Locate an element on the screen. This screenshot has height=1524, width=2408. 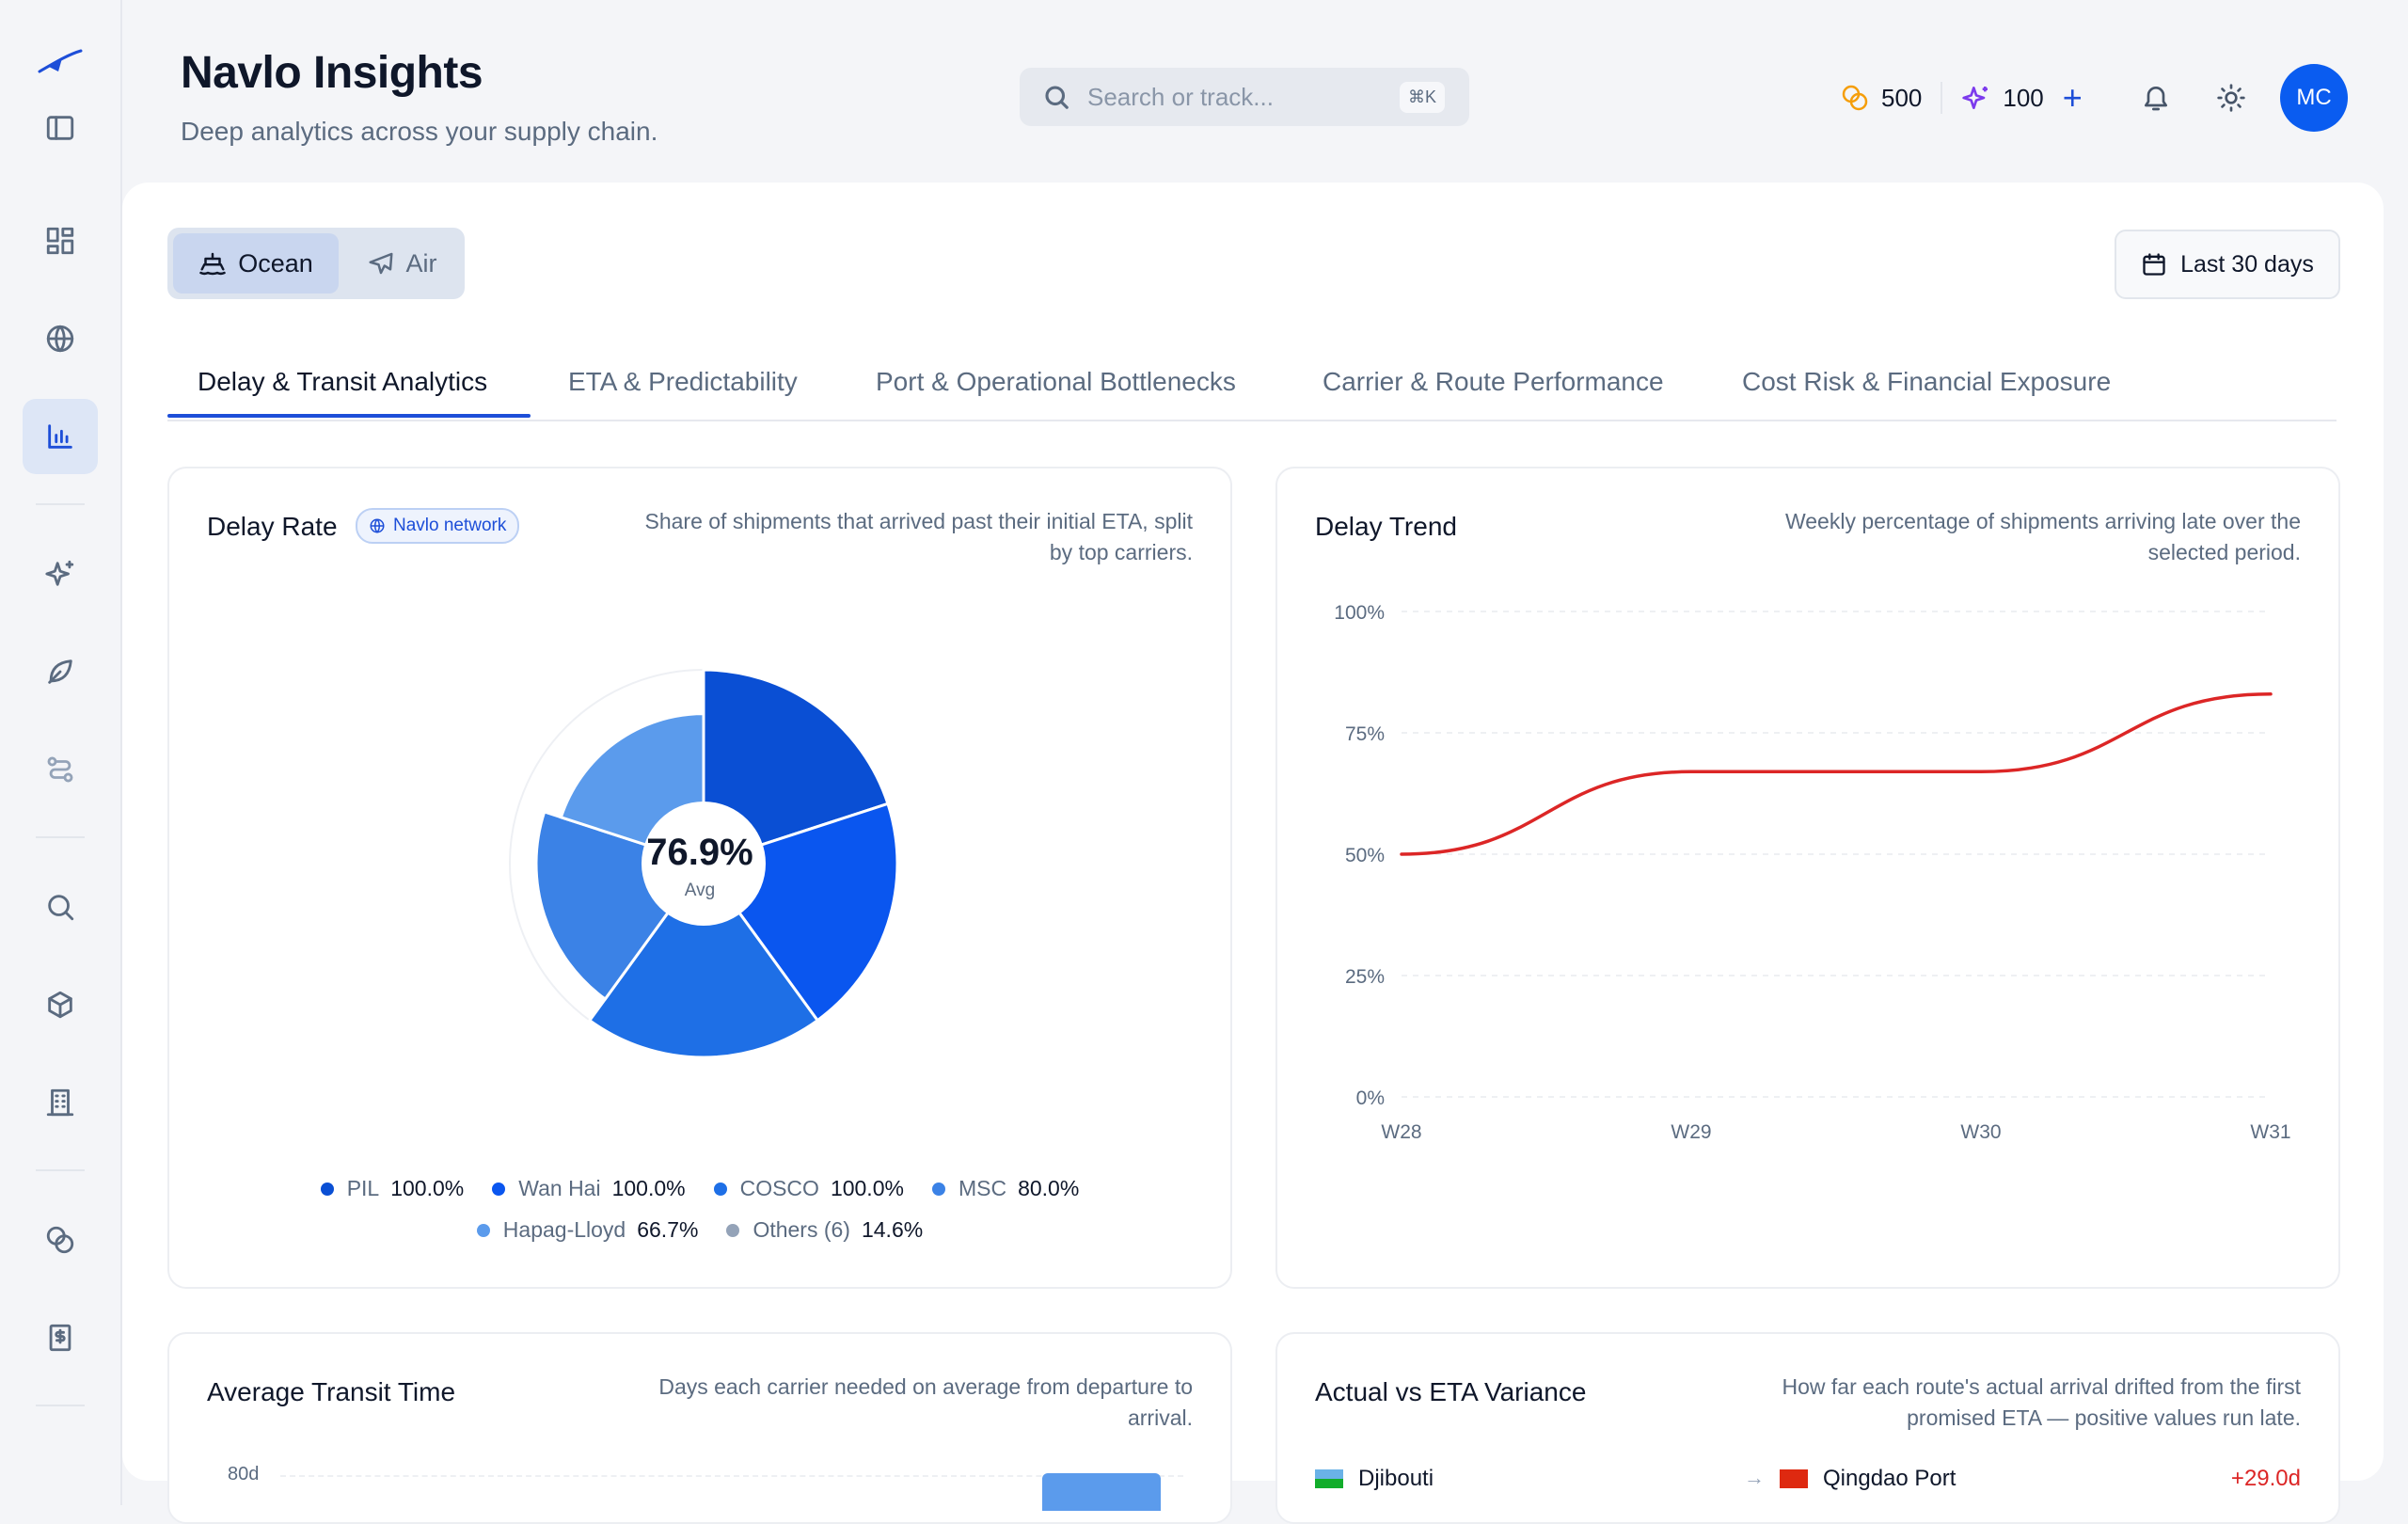
route-icon is located at coordinates (60, 770).